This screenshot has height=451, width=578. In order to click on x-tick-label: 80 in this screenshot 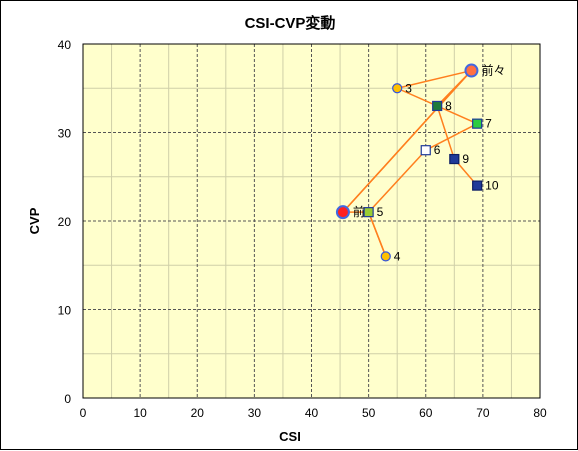, I will do `click(540, 413)`.